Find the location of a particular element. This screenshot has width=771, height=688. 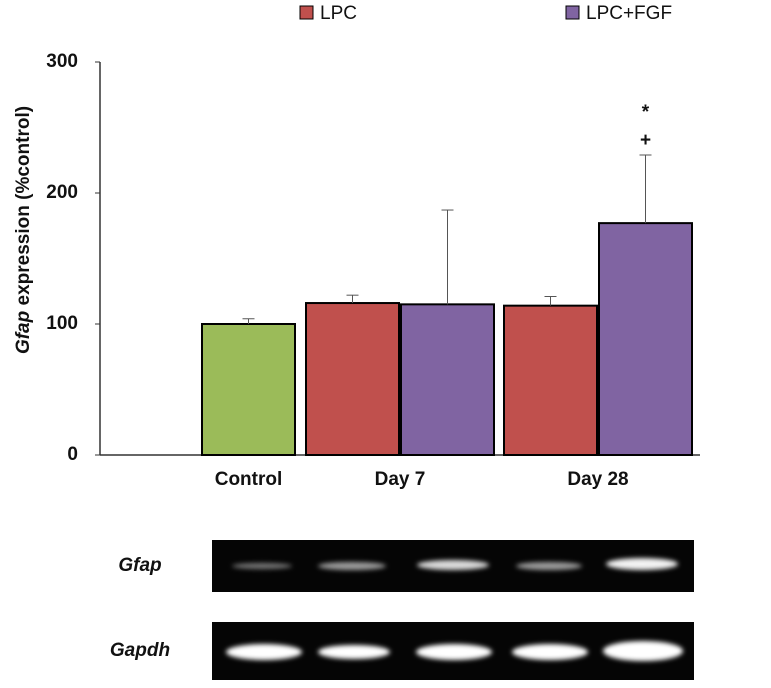

y-tick-label: 300 is located at coordinates (62, 61).